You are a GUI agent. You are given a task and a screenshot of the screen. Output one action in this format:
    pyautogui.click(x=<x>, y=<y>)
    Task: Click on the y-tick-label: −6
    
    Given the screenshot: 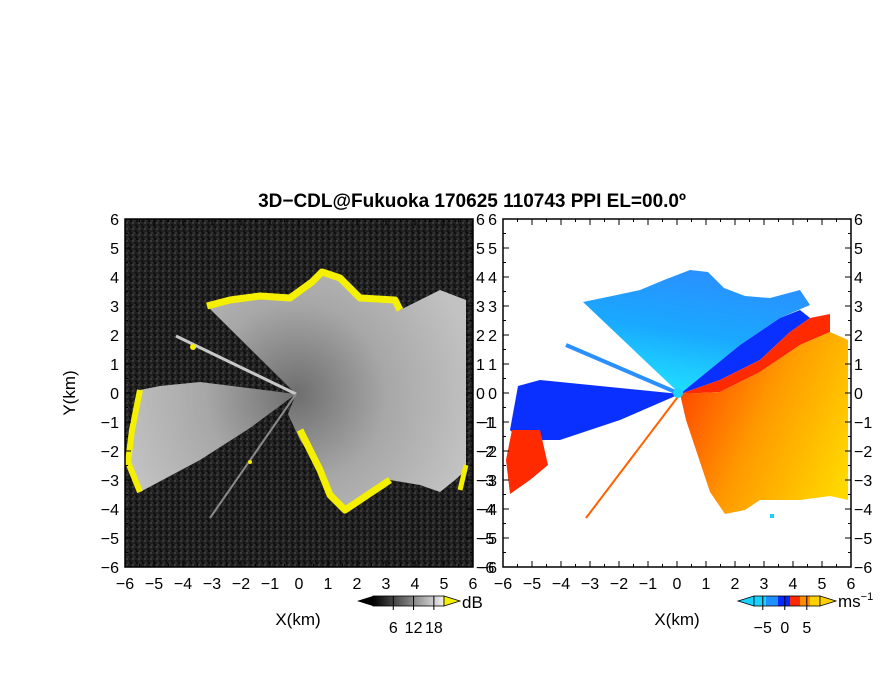 What is the action you would take?
    pyautogui.click(x=488, y=568)
    